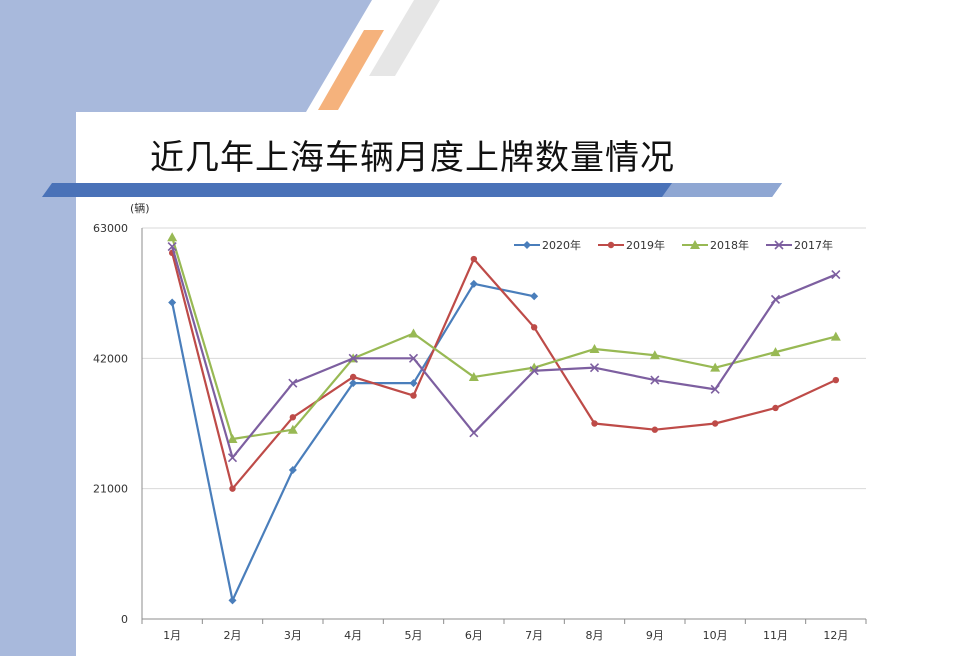 Image resolution: width=960 pixels, height=656 pixels. I want to click on legend-item: 2018年, so click(715, 245).